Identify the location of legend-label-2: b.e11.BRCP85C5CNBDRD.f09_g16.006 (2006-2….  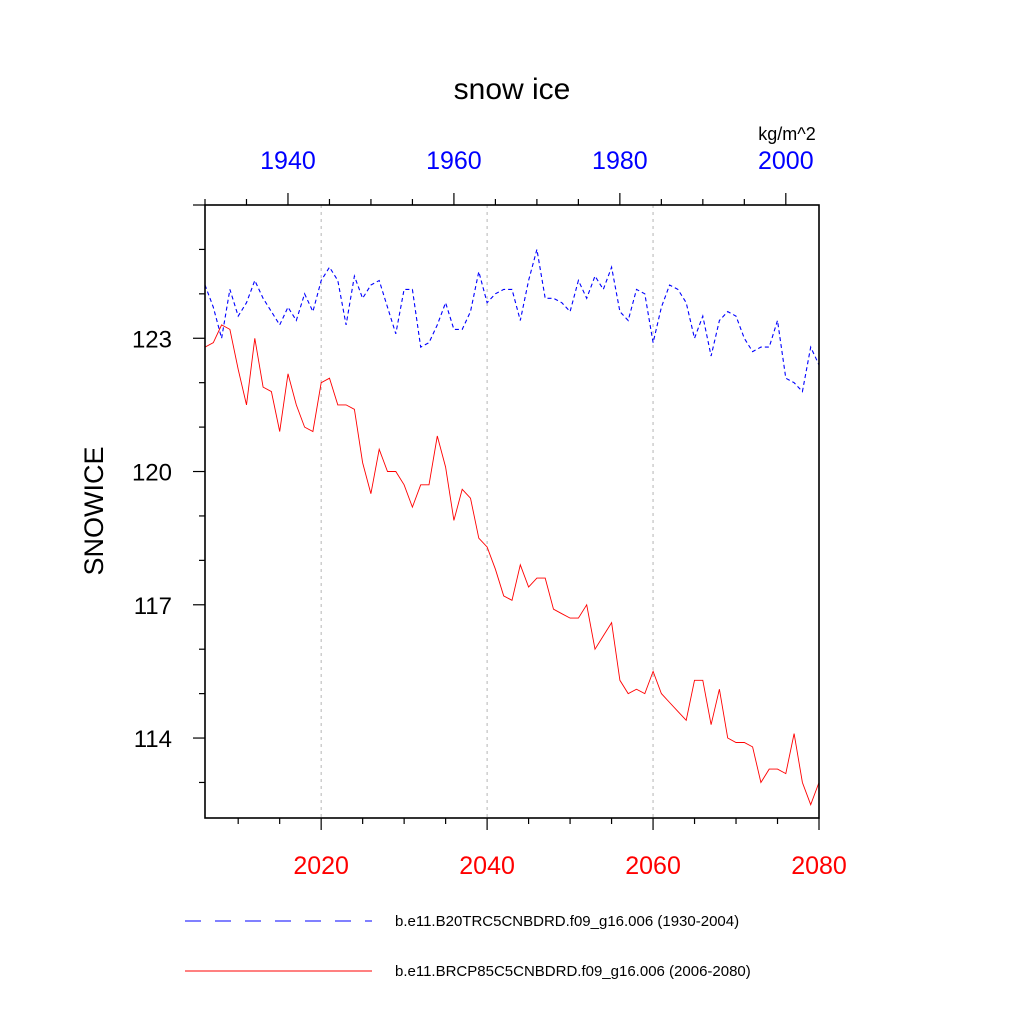
(573, 971).